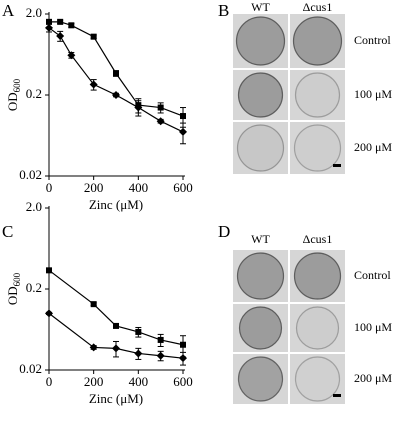 Image resolution: width=408 pixels, height=432 pixels. What do you see at coordinates (8, 10) in the screenshot?
I see `panel-label: A` at bounding box center [8, 10].